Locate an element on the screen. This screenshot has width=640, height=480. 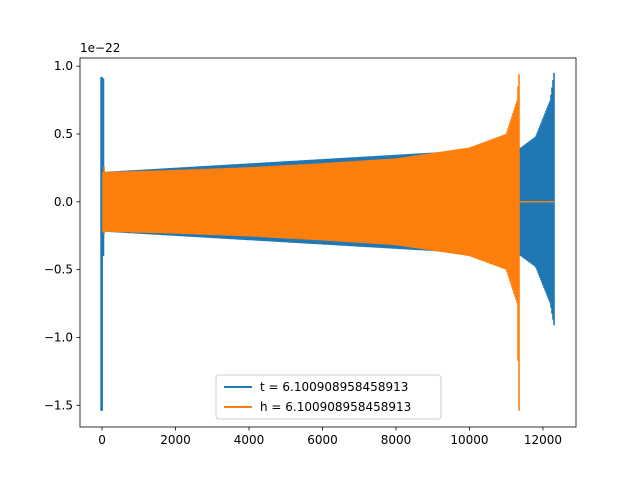
x-tick-label: 6000 is located at coordinates (322, 440).